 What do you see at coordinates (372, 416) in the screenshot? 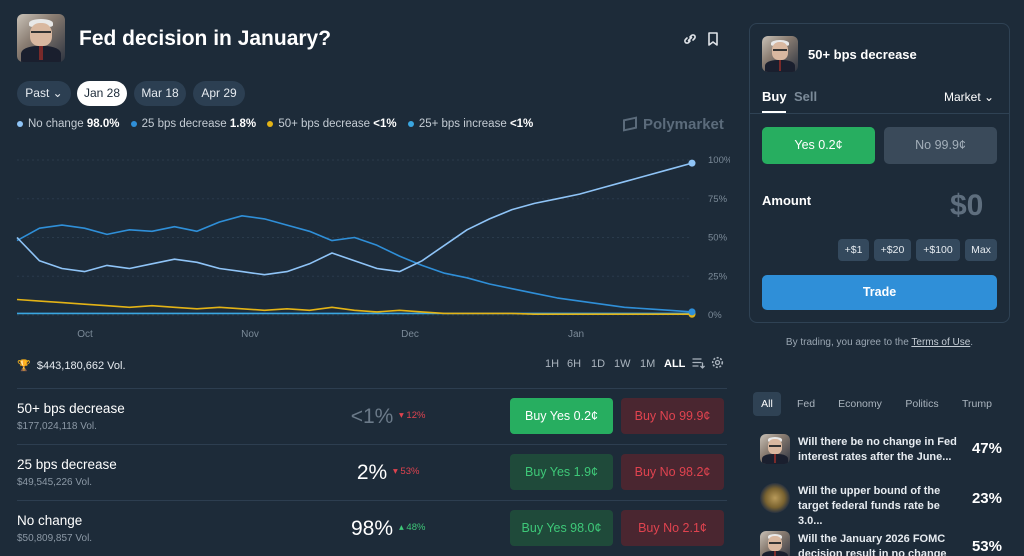
I see `outcome-probability: <1%` at bounding box center [372, 416].